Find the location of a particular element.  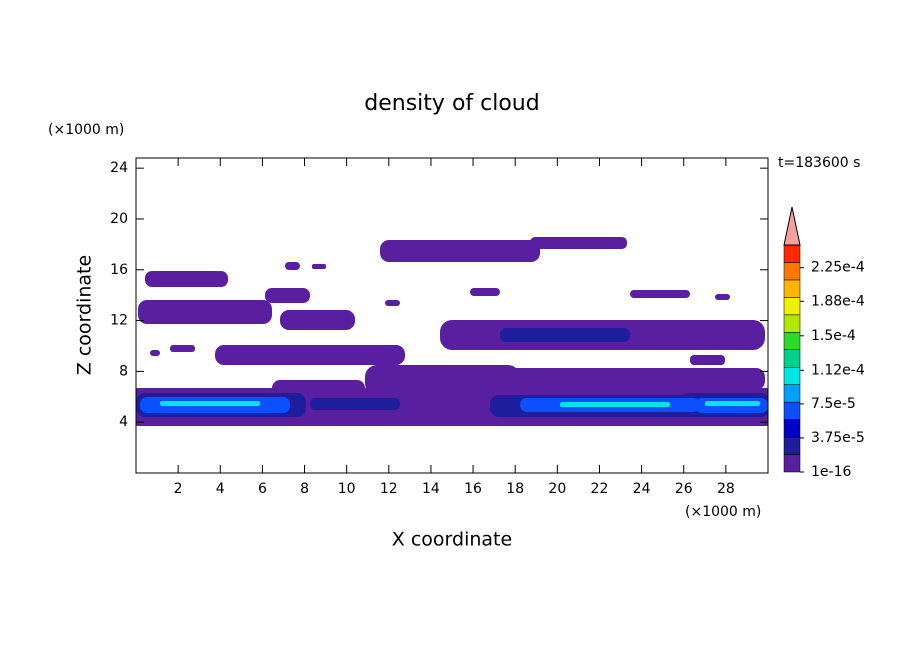

x-unit: (×1000 m) is located at coordinates (723, 512).